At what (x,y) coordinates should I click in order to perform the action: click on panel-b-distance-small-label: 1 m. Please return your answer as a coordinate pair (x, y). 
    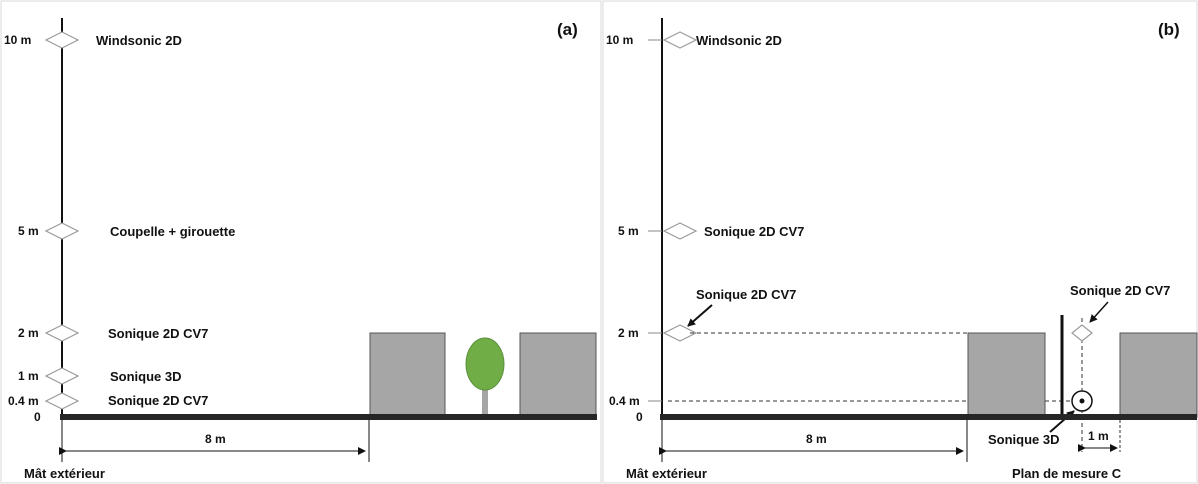
    Looking at the image, I should click on (1098, 436).